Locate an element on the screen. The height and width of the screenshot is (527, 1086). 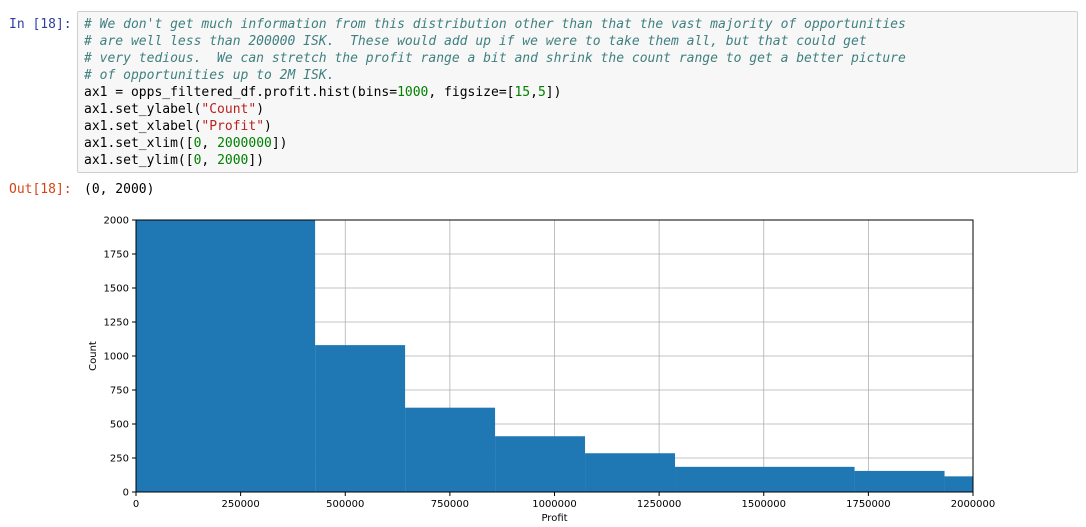
y-tick-label: 1750 is located at coordinates (116, 255).